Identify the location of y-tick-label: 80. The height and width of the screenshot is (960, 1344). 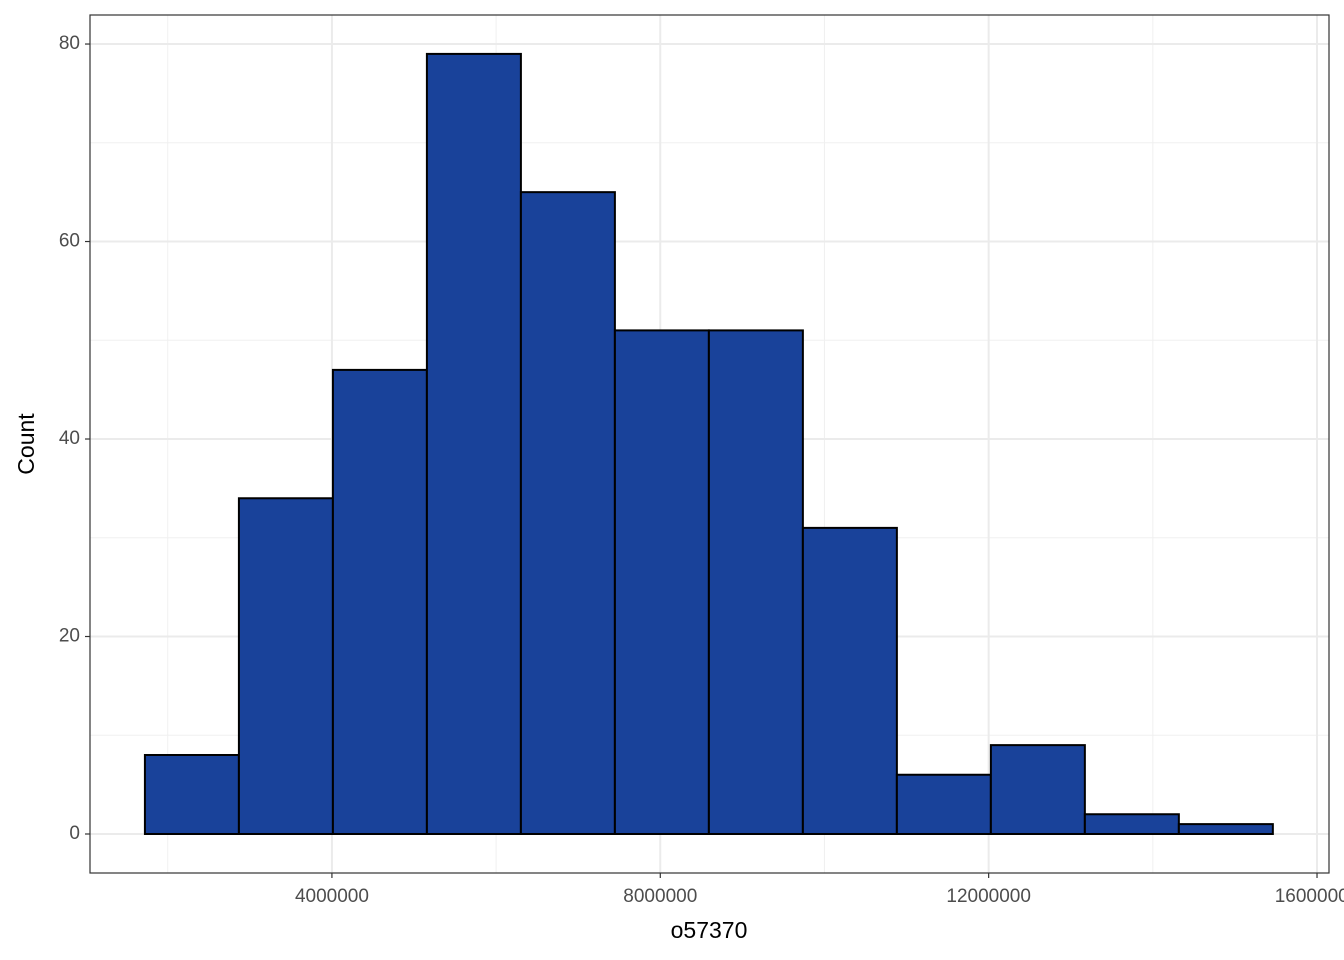
(69, 43).